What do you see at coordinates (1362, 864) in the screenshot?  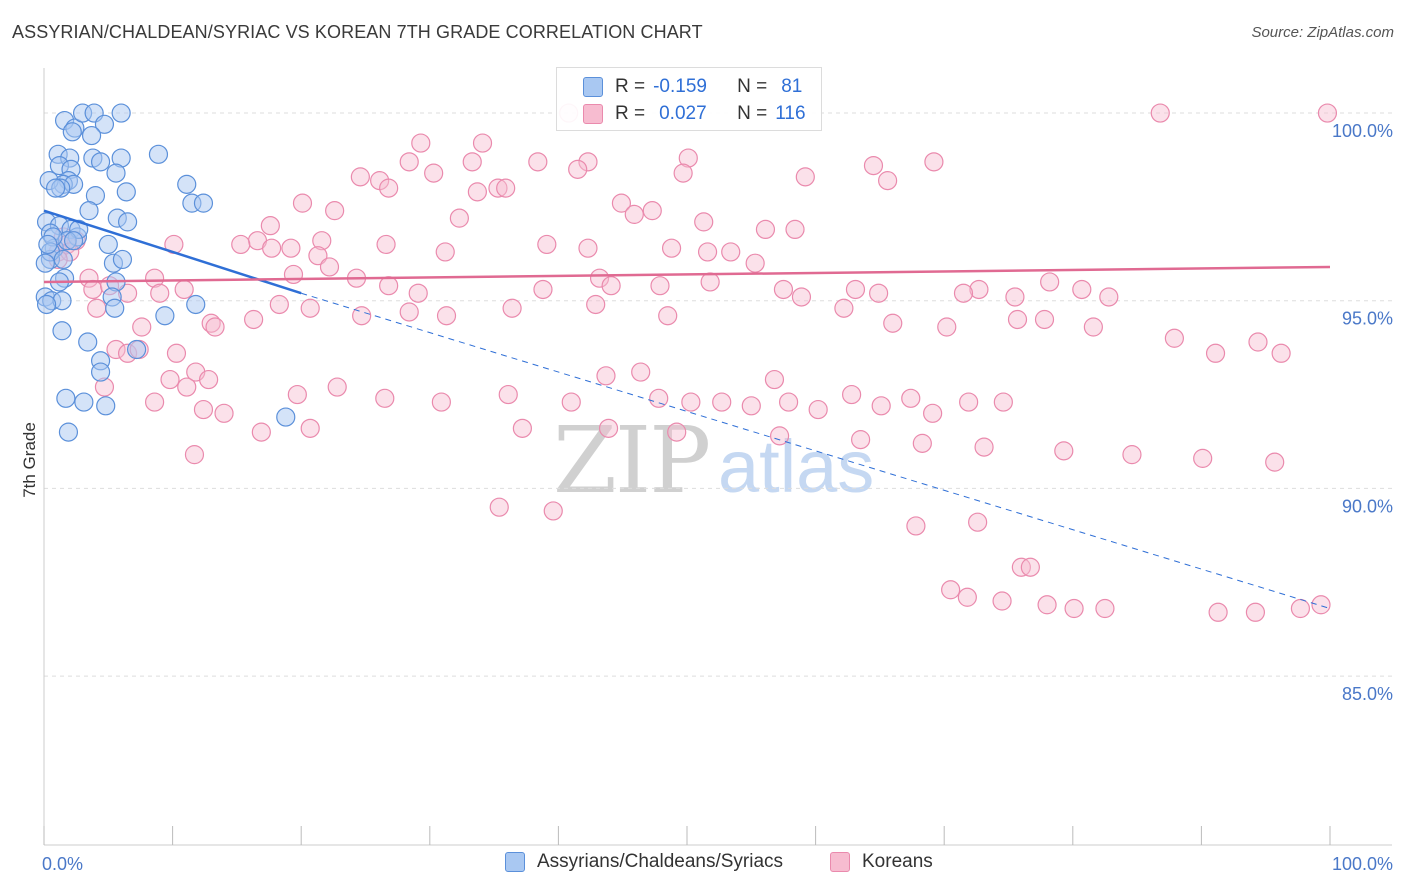 I see `x-tick-label: 100.0%` at bounding box center [1362, 864].